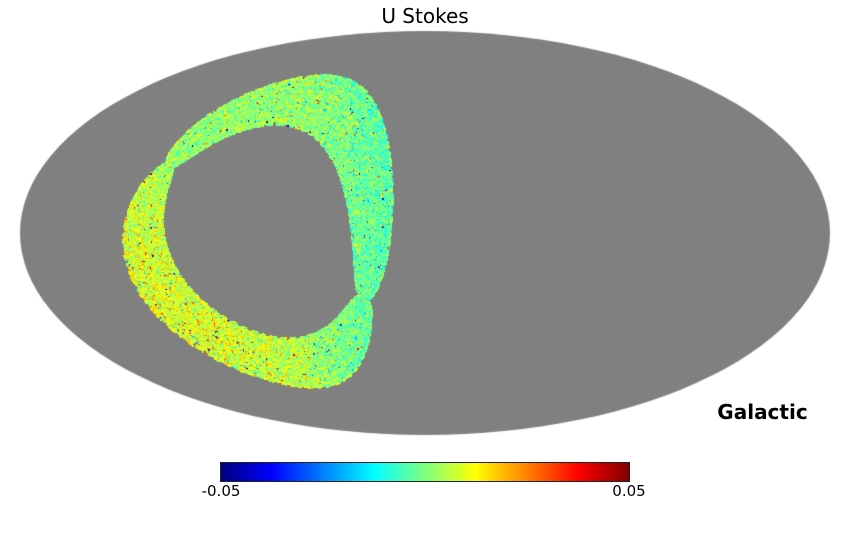 This screenshot has width=850, height=540. I want to click on colorbar-gradient, so click(425, 472).